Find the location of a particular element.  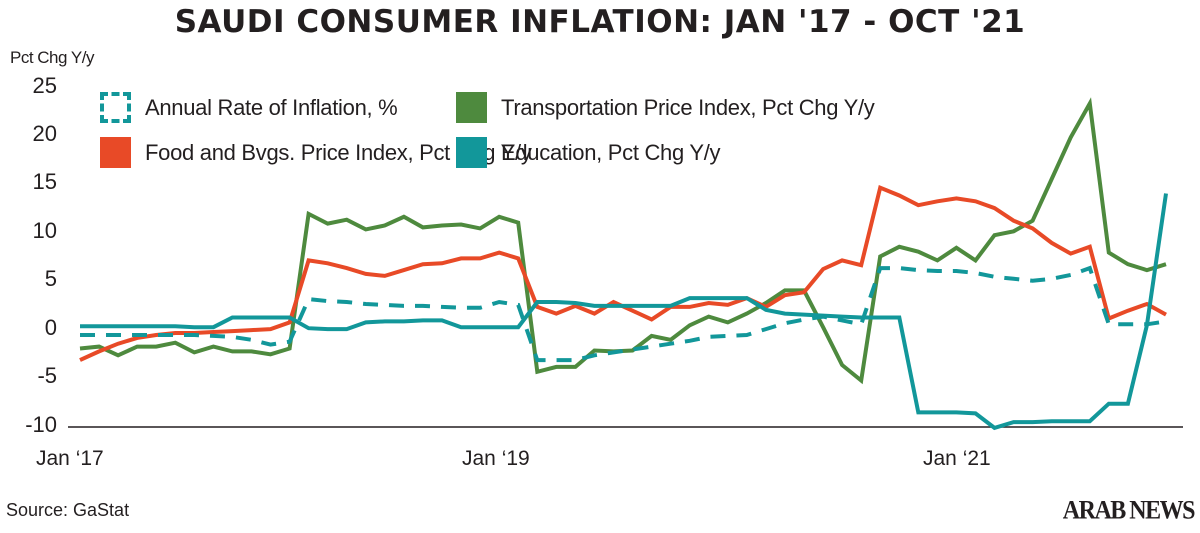

y-axis-label: Pct Chg Y/y is located at coordinates (52, 57).